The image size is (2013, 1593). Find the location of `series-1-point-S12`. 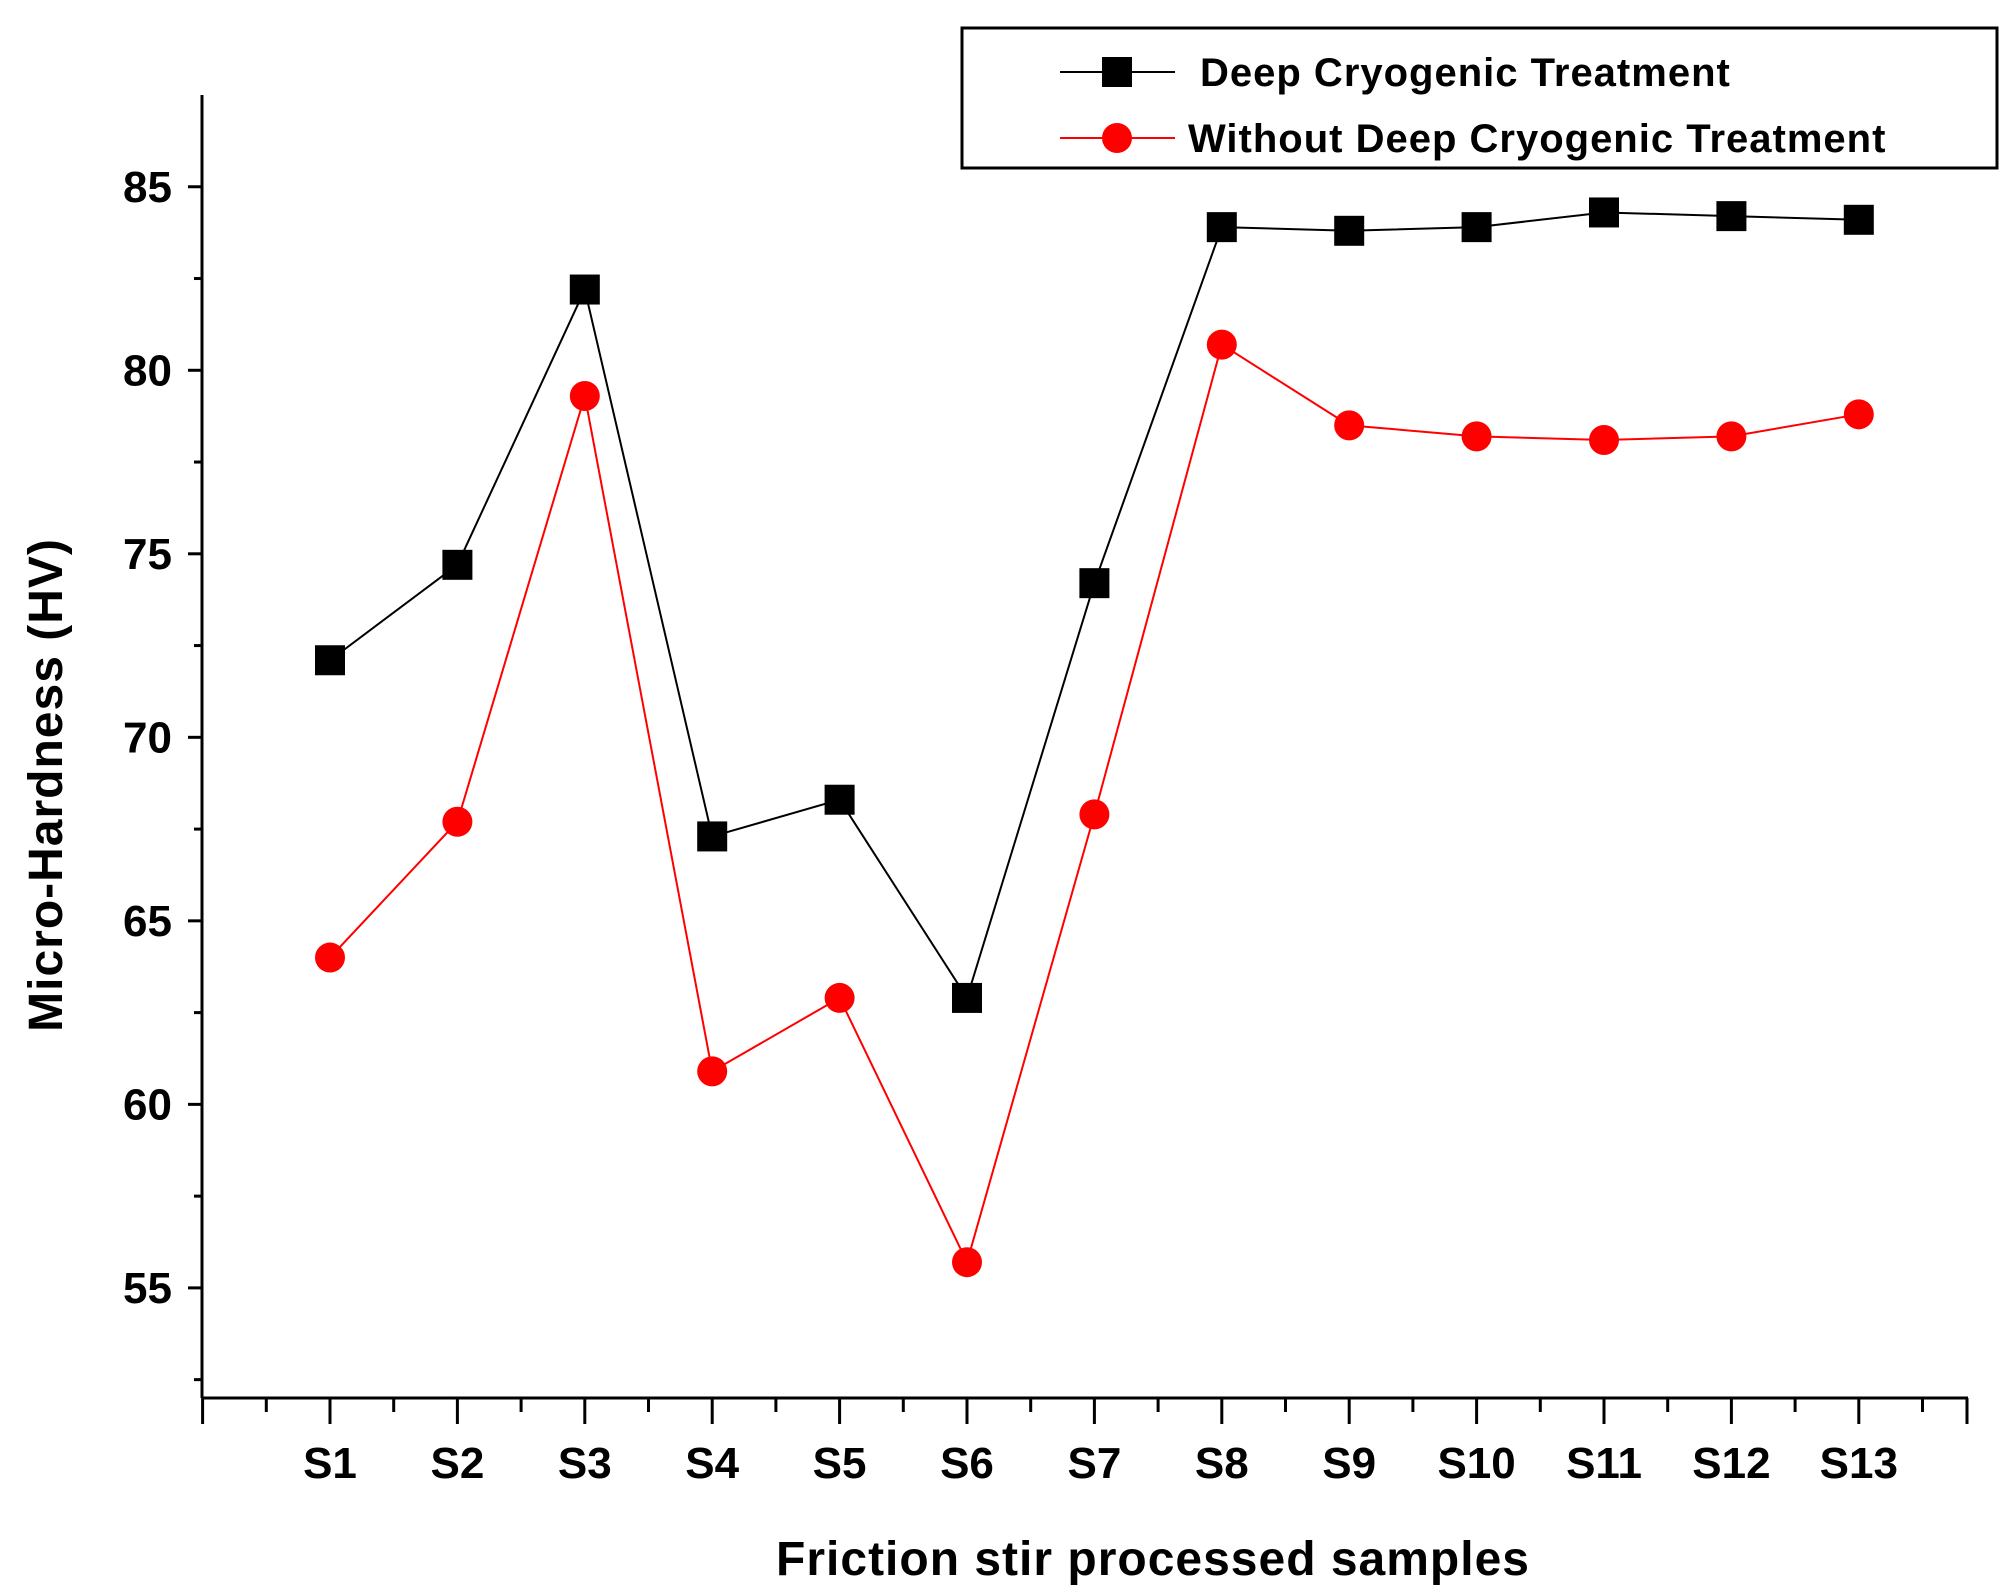

series-1-point-S12 is located at coordinates (1731, 216).